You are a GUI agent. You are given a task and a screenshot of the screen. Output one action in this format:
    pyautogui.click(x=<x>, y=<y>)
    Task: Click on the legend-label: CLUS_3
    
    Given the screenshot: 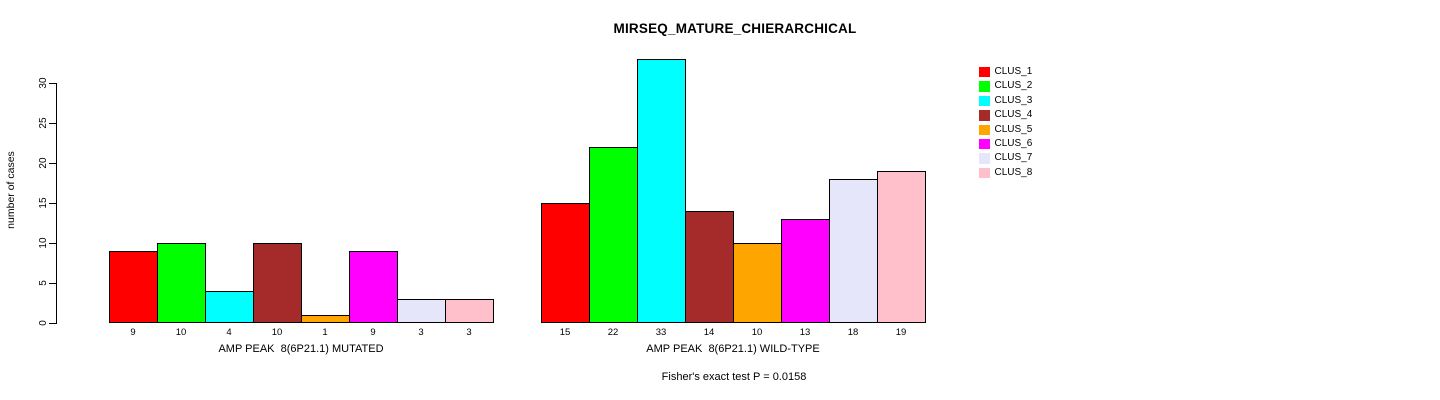 What is the action you would take?
    pyautogui.click(x=1013, y=100)
    